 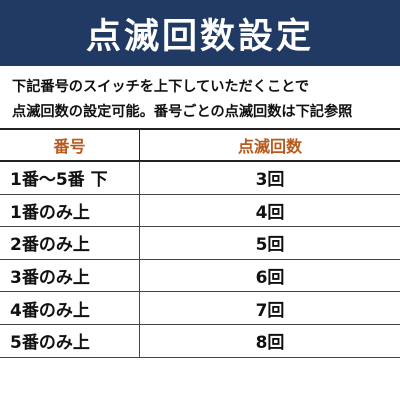 What do you see at coordinates (270, 212) in the screenshot?
I see `row-count: 4回` at bounding box center [270, 212].